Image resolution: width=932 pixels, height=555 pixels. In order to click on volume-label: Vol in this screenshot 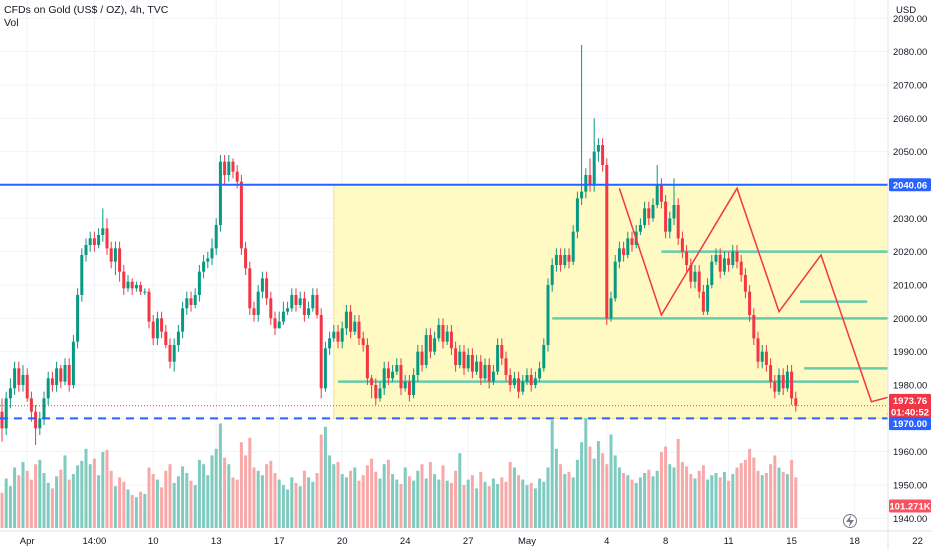, I will do `click(11, 23)`.